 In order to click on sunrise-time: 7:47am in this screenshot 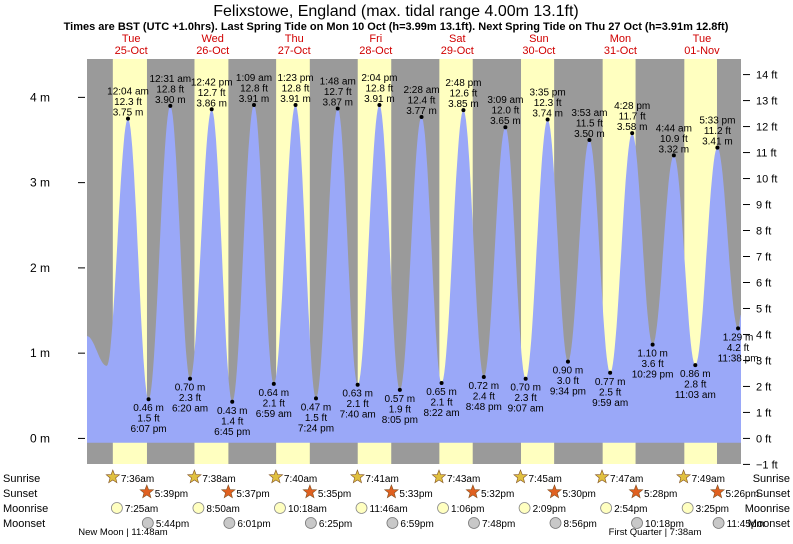, I will do `click(626, 479)`.